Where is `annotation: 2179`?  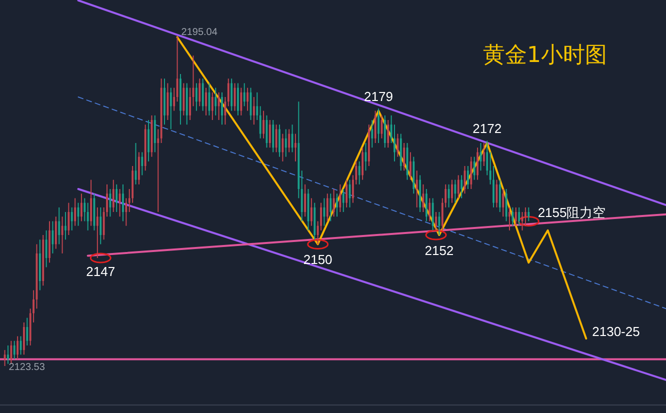
annotation: 2179 is located at coordinates (378, 96).